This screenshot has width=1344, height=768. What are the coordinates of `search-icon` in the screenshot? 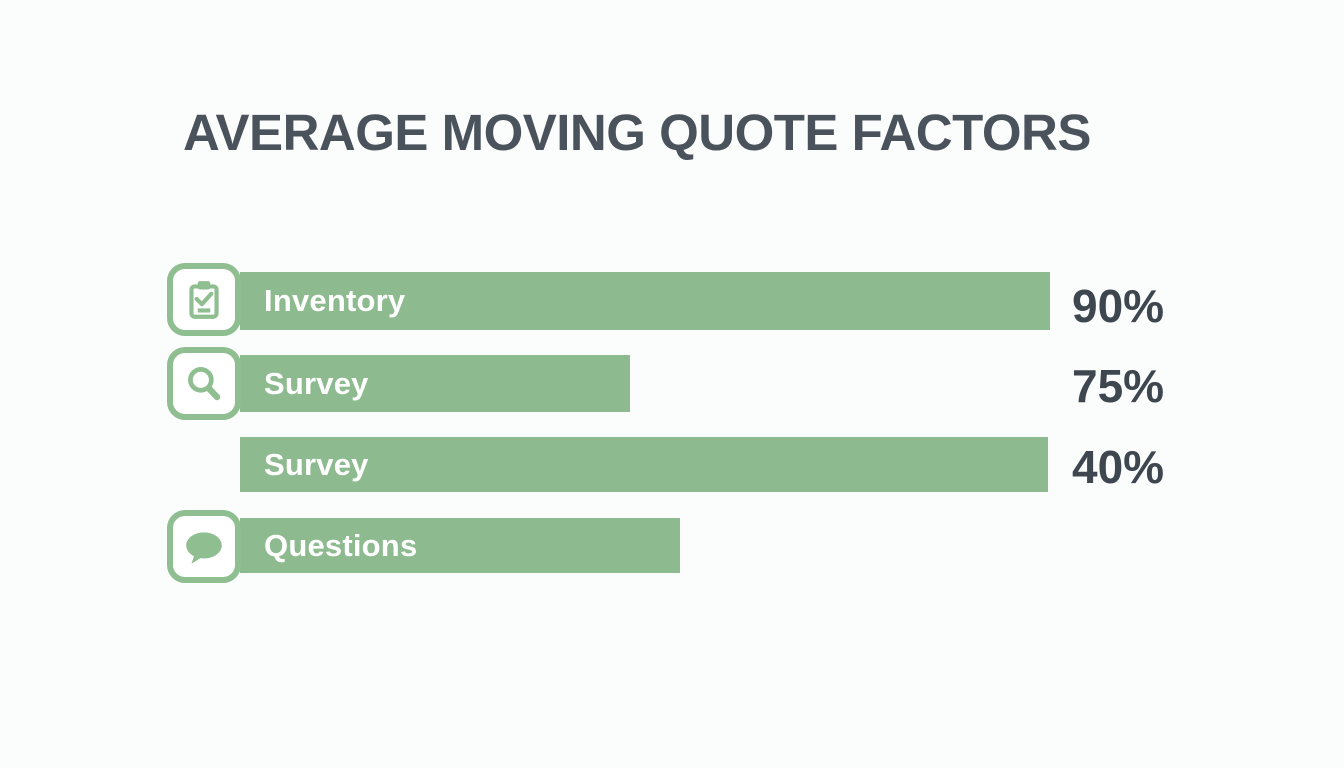 It's located at (204, 383).